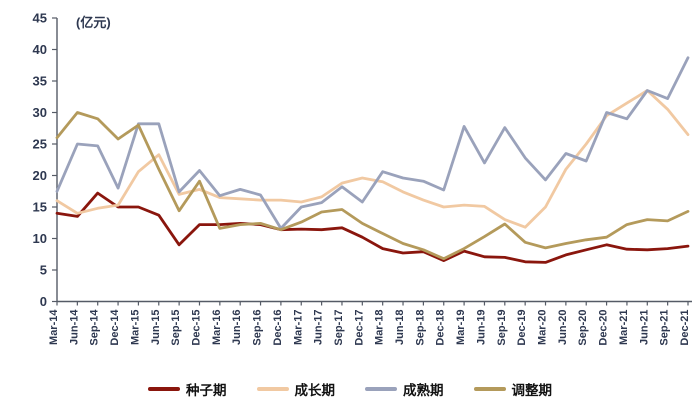 The height and width of the screenshot is (411, 700). Describe the element at coordinates (196, 328) in the screenshot. I see `x-tick-label: Dec-15` at that location.